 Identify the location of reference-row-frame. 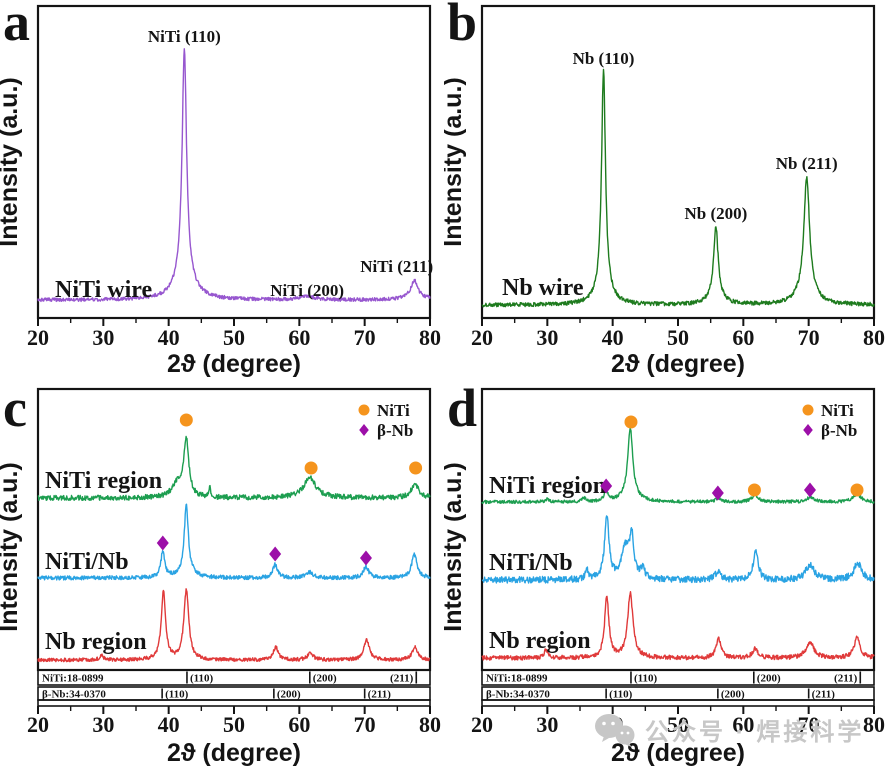
(678, 677).